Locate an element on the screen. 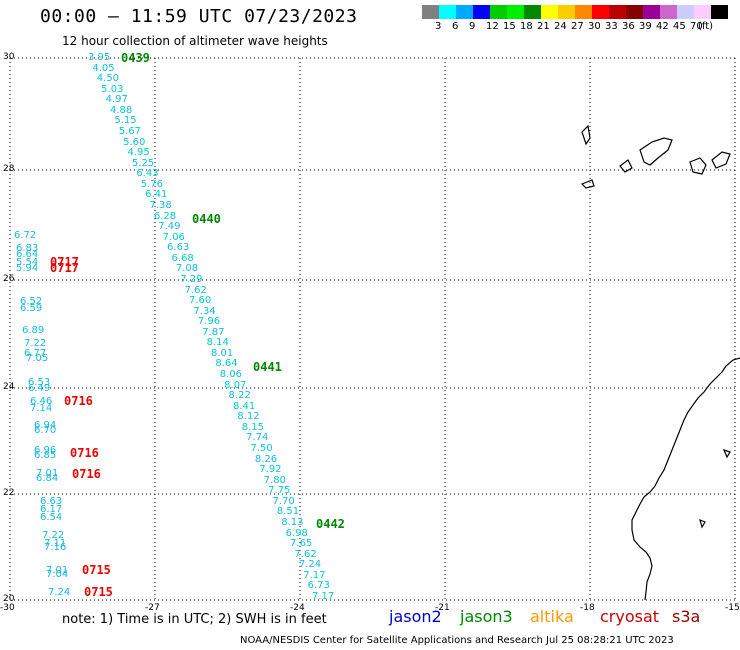  wave-height-value: 6.59 is located at coordinates (31, 308).